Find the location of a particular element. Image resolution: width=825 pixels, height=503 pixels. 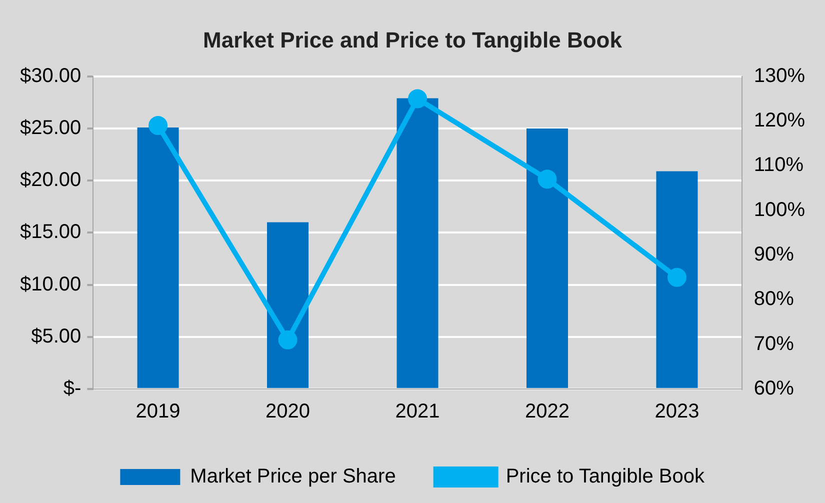

y2-tick-label: 90% is located at coordinates (774, 255).